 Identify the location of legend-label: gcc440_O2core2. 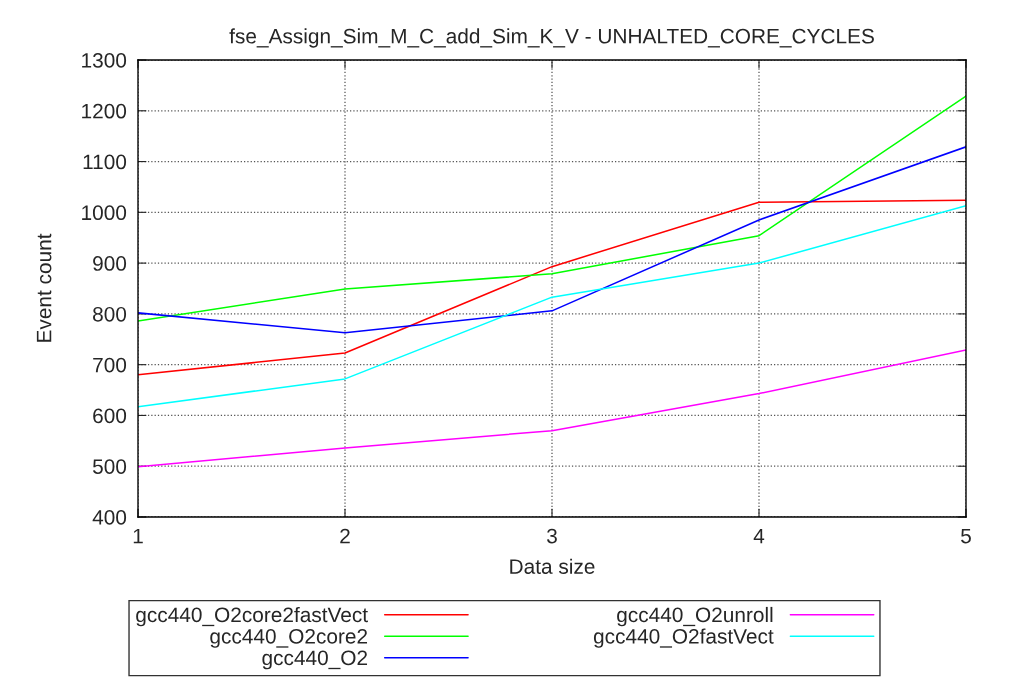
(289, 638).